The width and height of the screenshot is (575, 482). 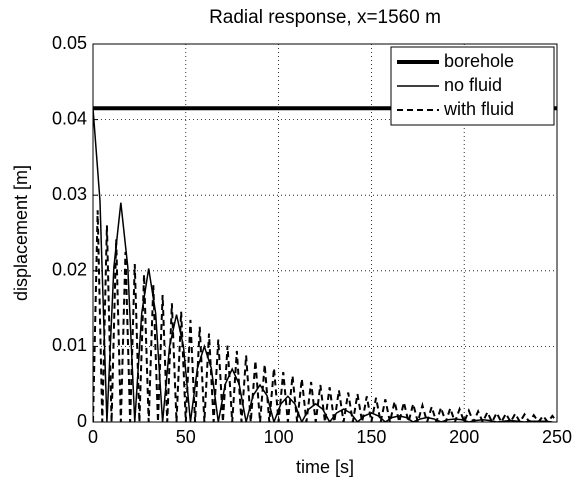 What do you see at coordinates (464, 437) in the screenshot?
I see `x-tick-label: 200` at bounding box center [464, 437].